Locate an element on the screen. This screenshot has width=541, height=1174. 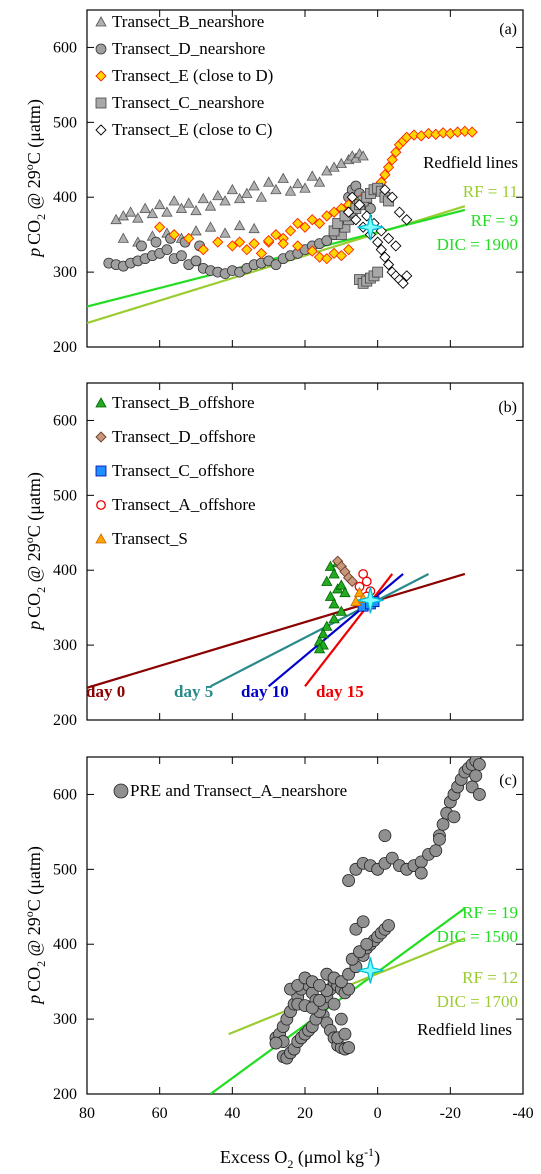
legend-label: Transect_C_nearshore is located at coordinates (188, 102).